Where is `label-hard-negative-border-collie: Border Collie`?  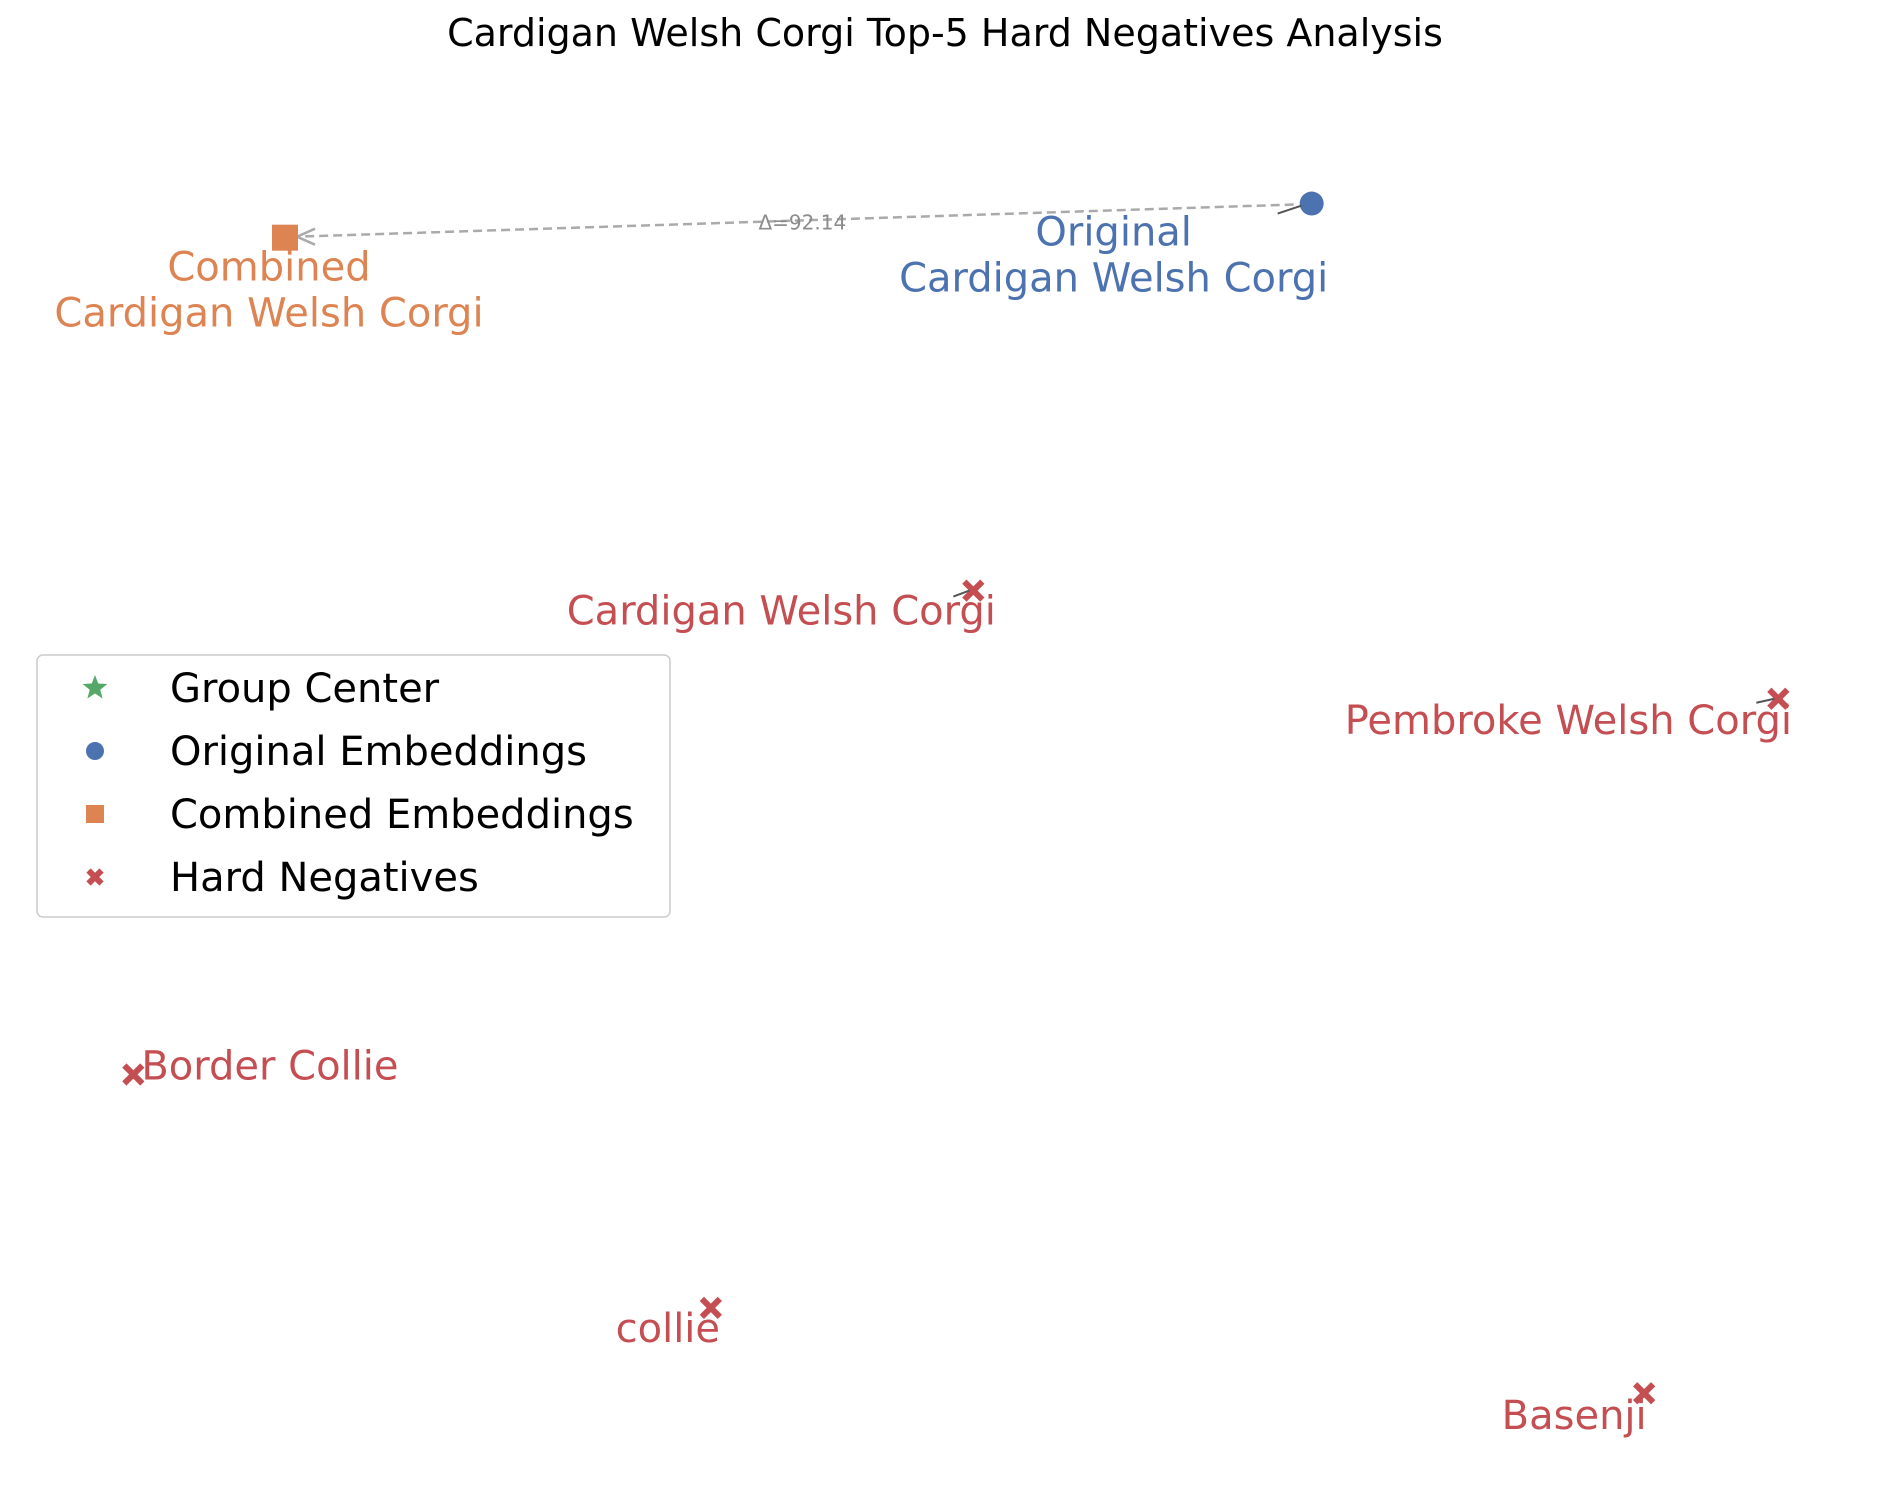 label-hard-negative-border-collie: Border Collie is located at coordinates (269, 1066).